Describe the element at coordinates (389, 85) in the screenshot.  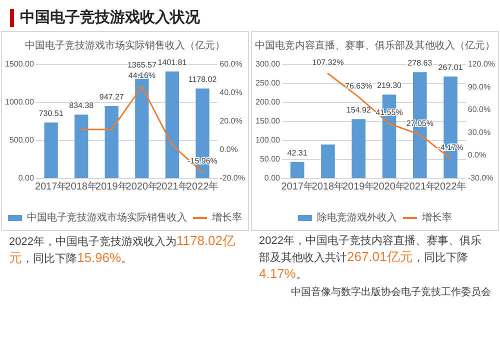
I see `data-label: 219.30` at that location.